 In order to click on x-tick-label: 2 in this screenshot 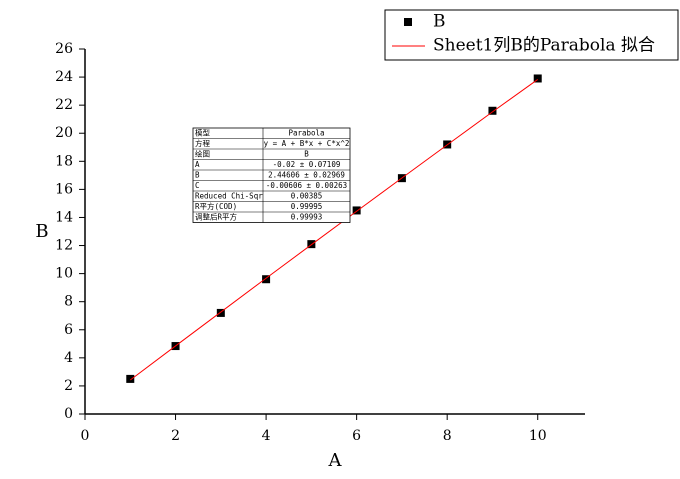, I will do `click(175, 436)`.